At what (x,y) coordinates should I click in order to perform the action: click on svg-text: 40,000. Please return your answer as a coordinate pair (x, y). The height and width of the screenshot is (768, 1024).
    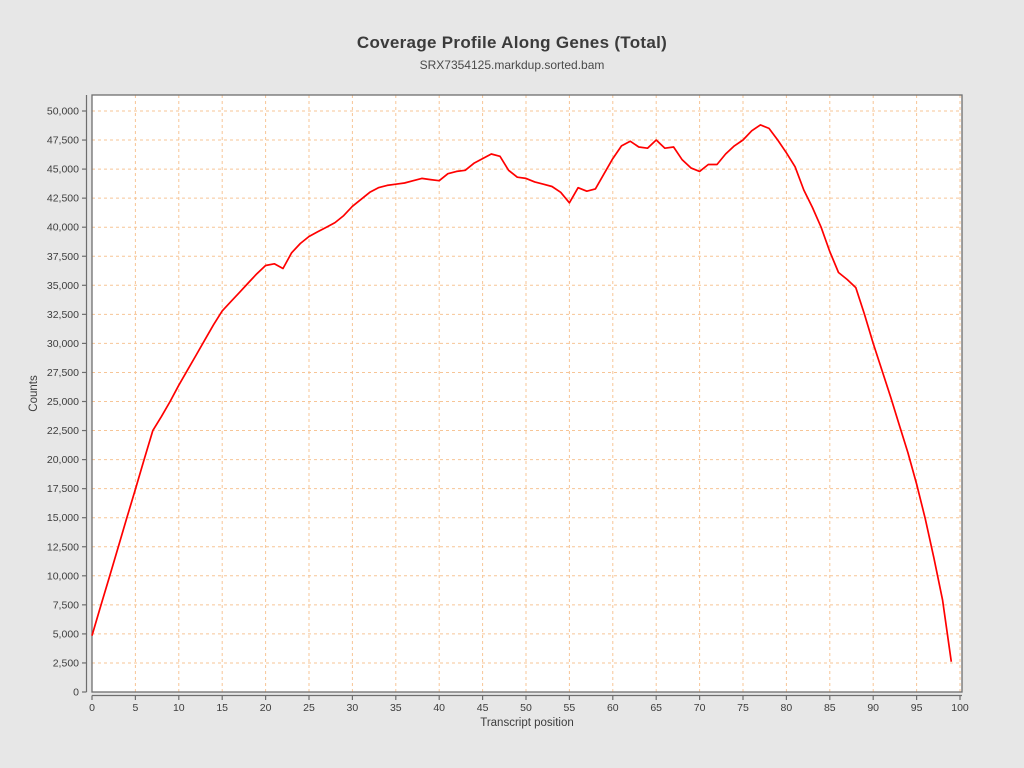
    Looking at the image, I should click on (63, 228).